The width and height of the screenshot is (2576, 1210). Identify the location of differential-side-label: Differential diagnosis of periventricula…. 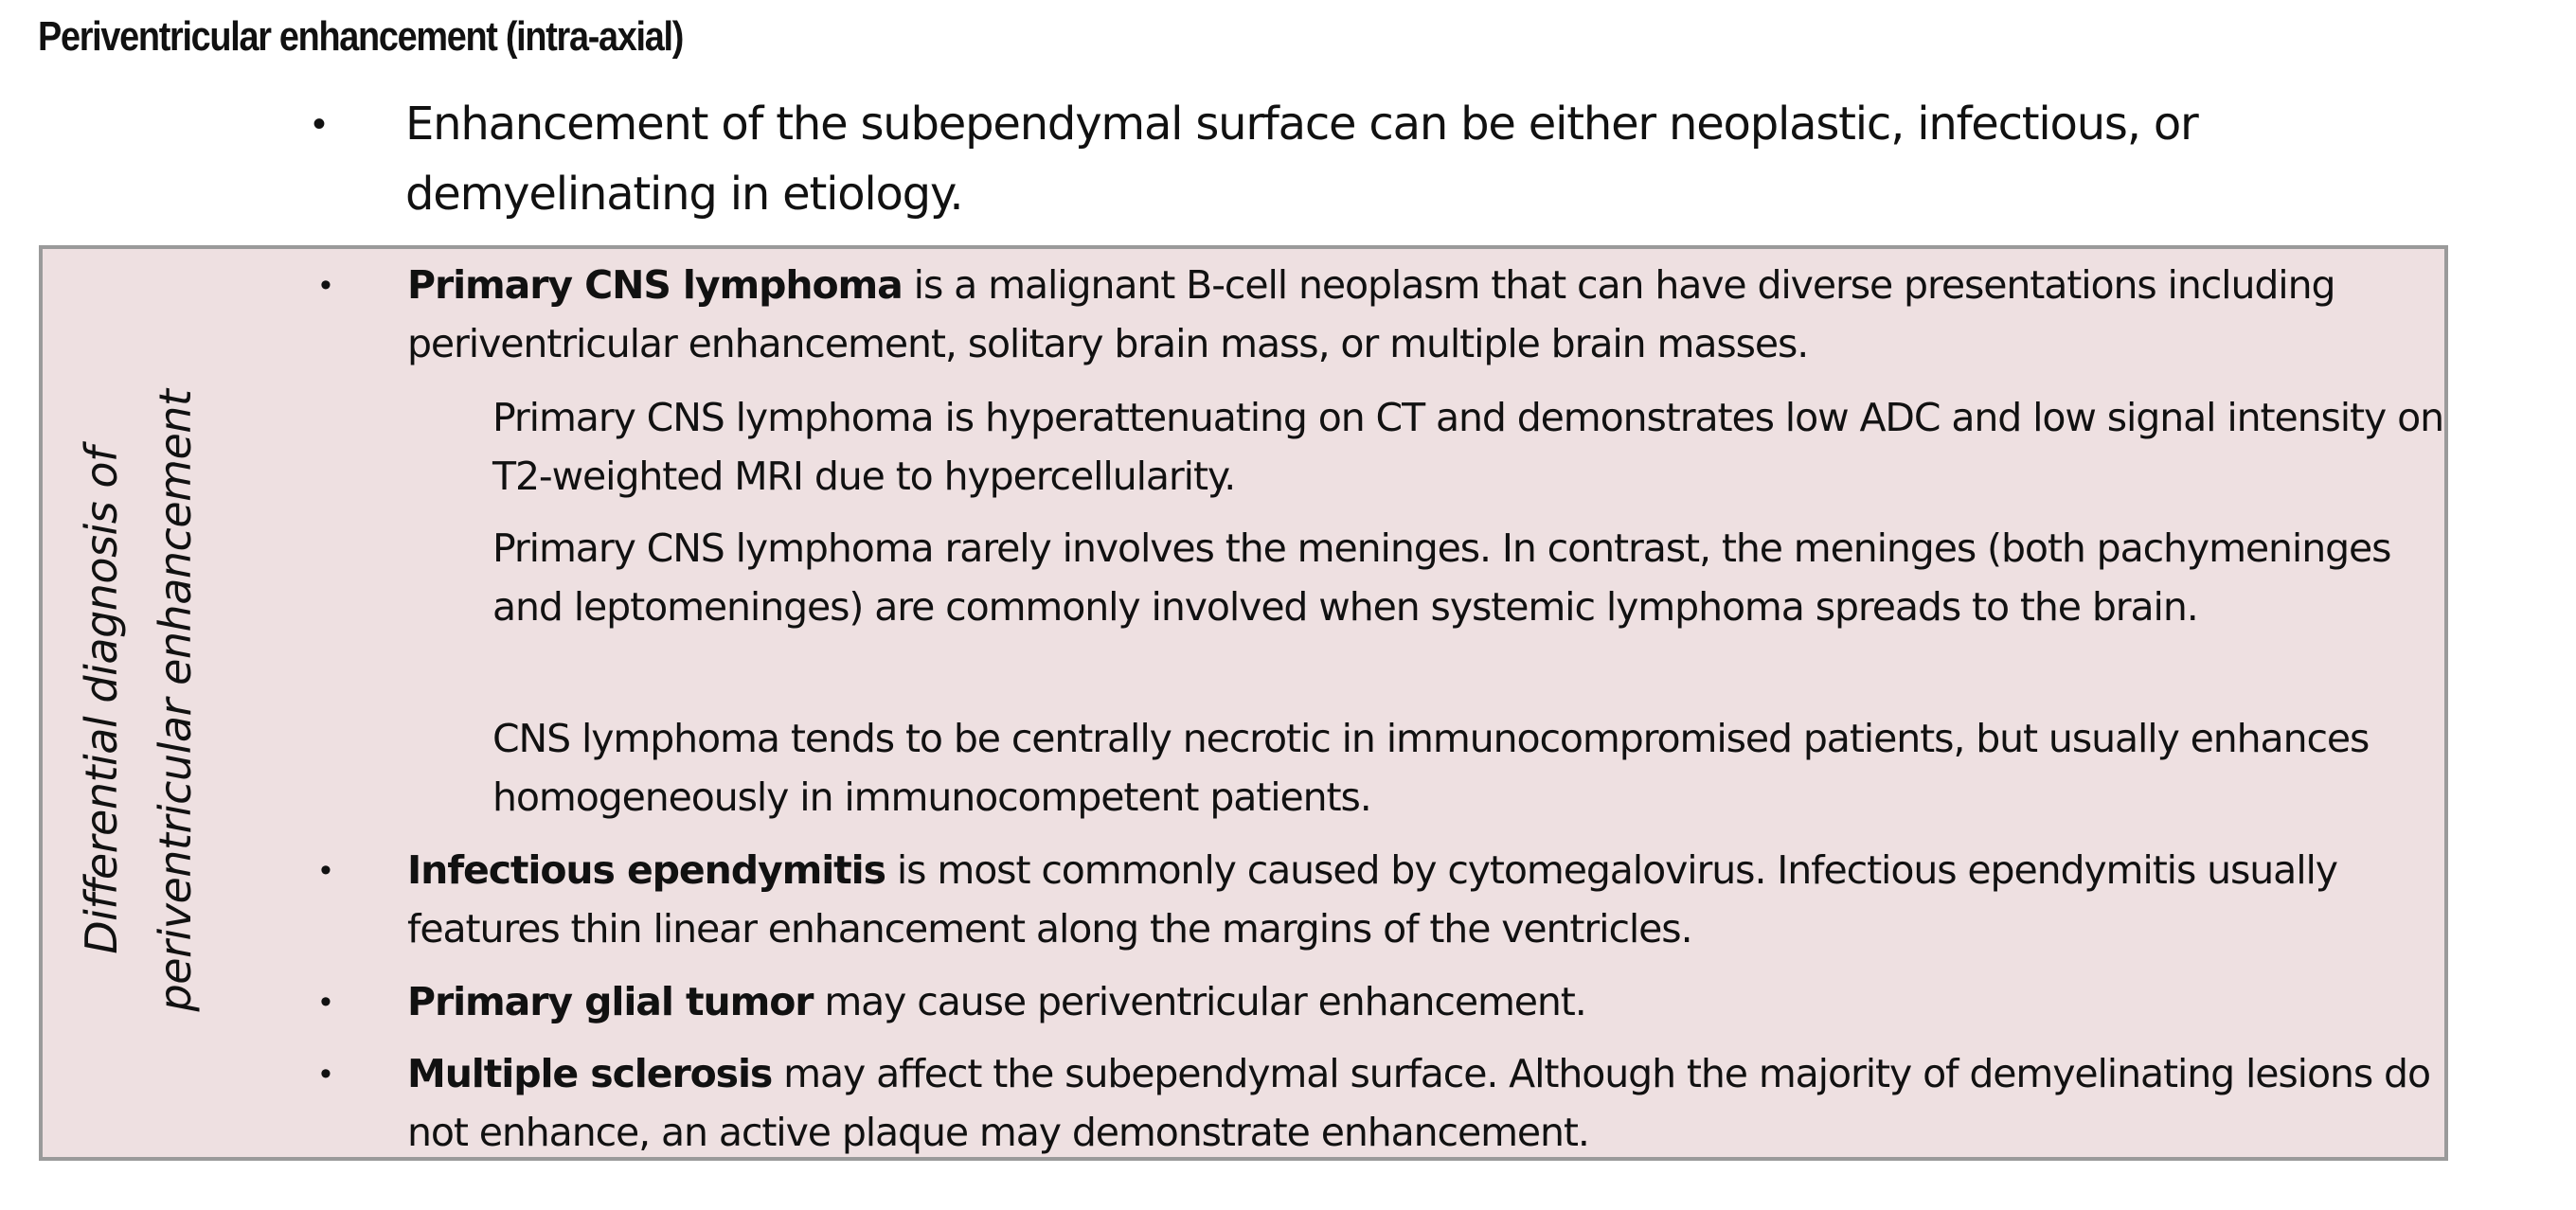
(138, 700).